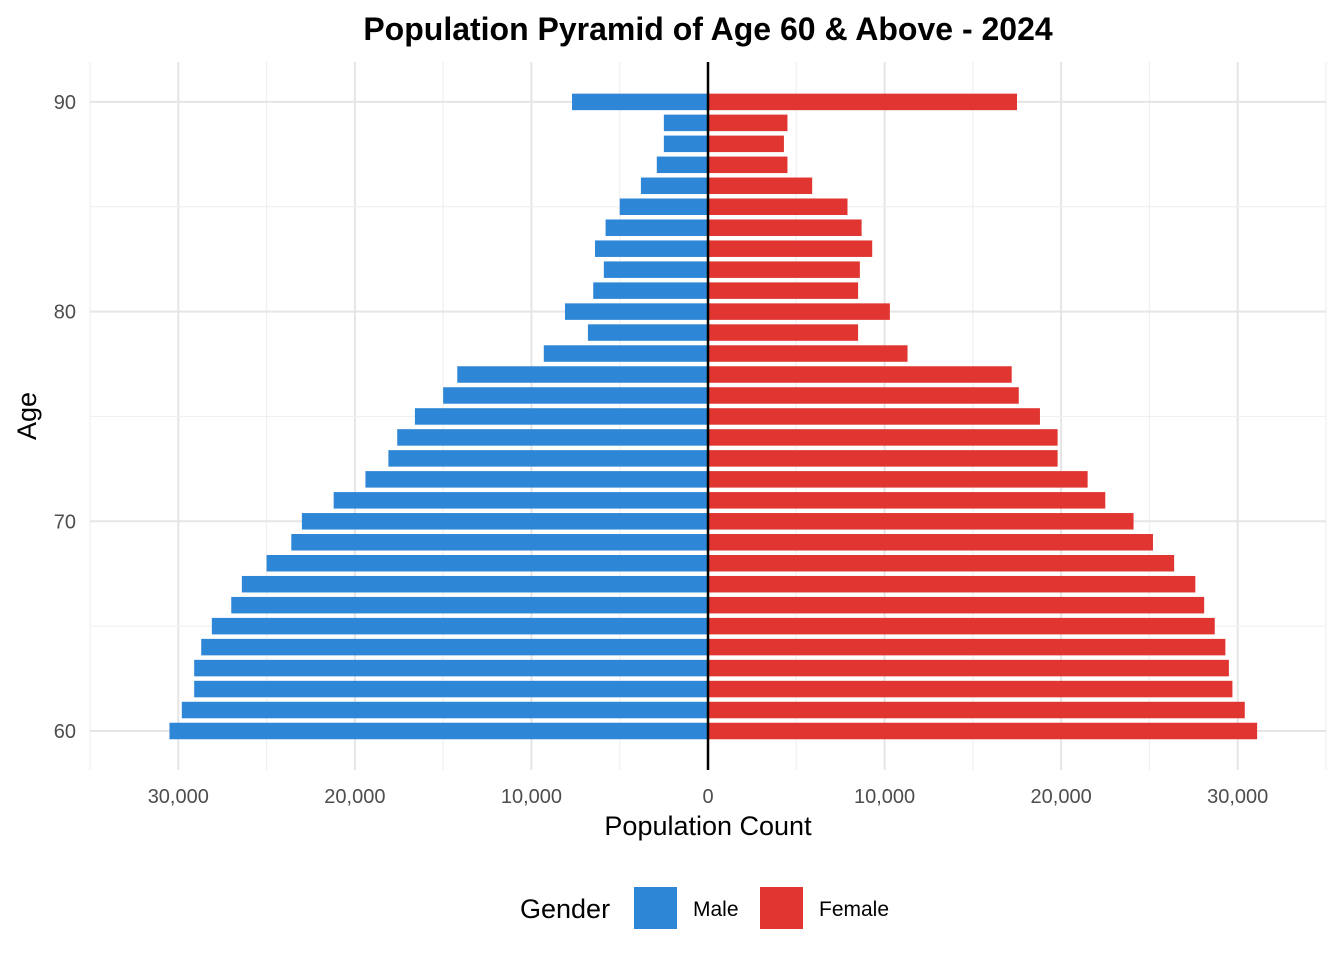 The image size is (1344, 960). Describe the element at coordinates (65, 313) in the screenshot. I see `y-tick-label: 80` at that location.